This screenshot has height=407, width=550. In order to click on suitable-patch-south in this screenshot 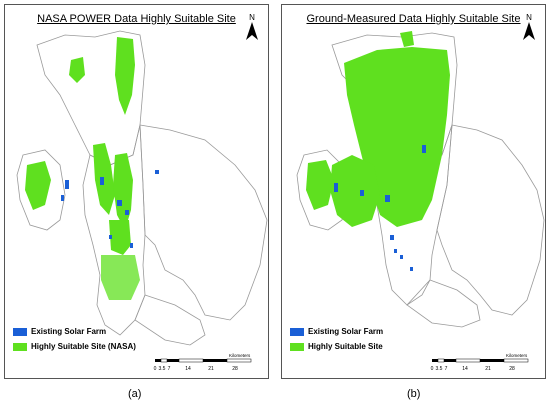, I will do `click(120, 277)`.